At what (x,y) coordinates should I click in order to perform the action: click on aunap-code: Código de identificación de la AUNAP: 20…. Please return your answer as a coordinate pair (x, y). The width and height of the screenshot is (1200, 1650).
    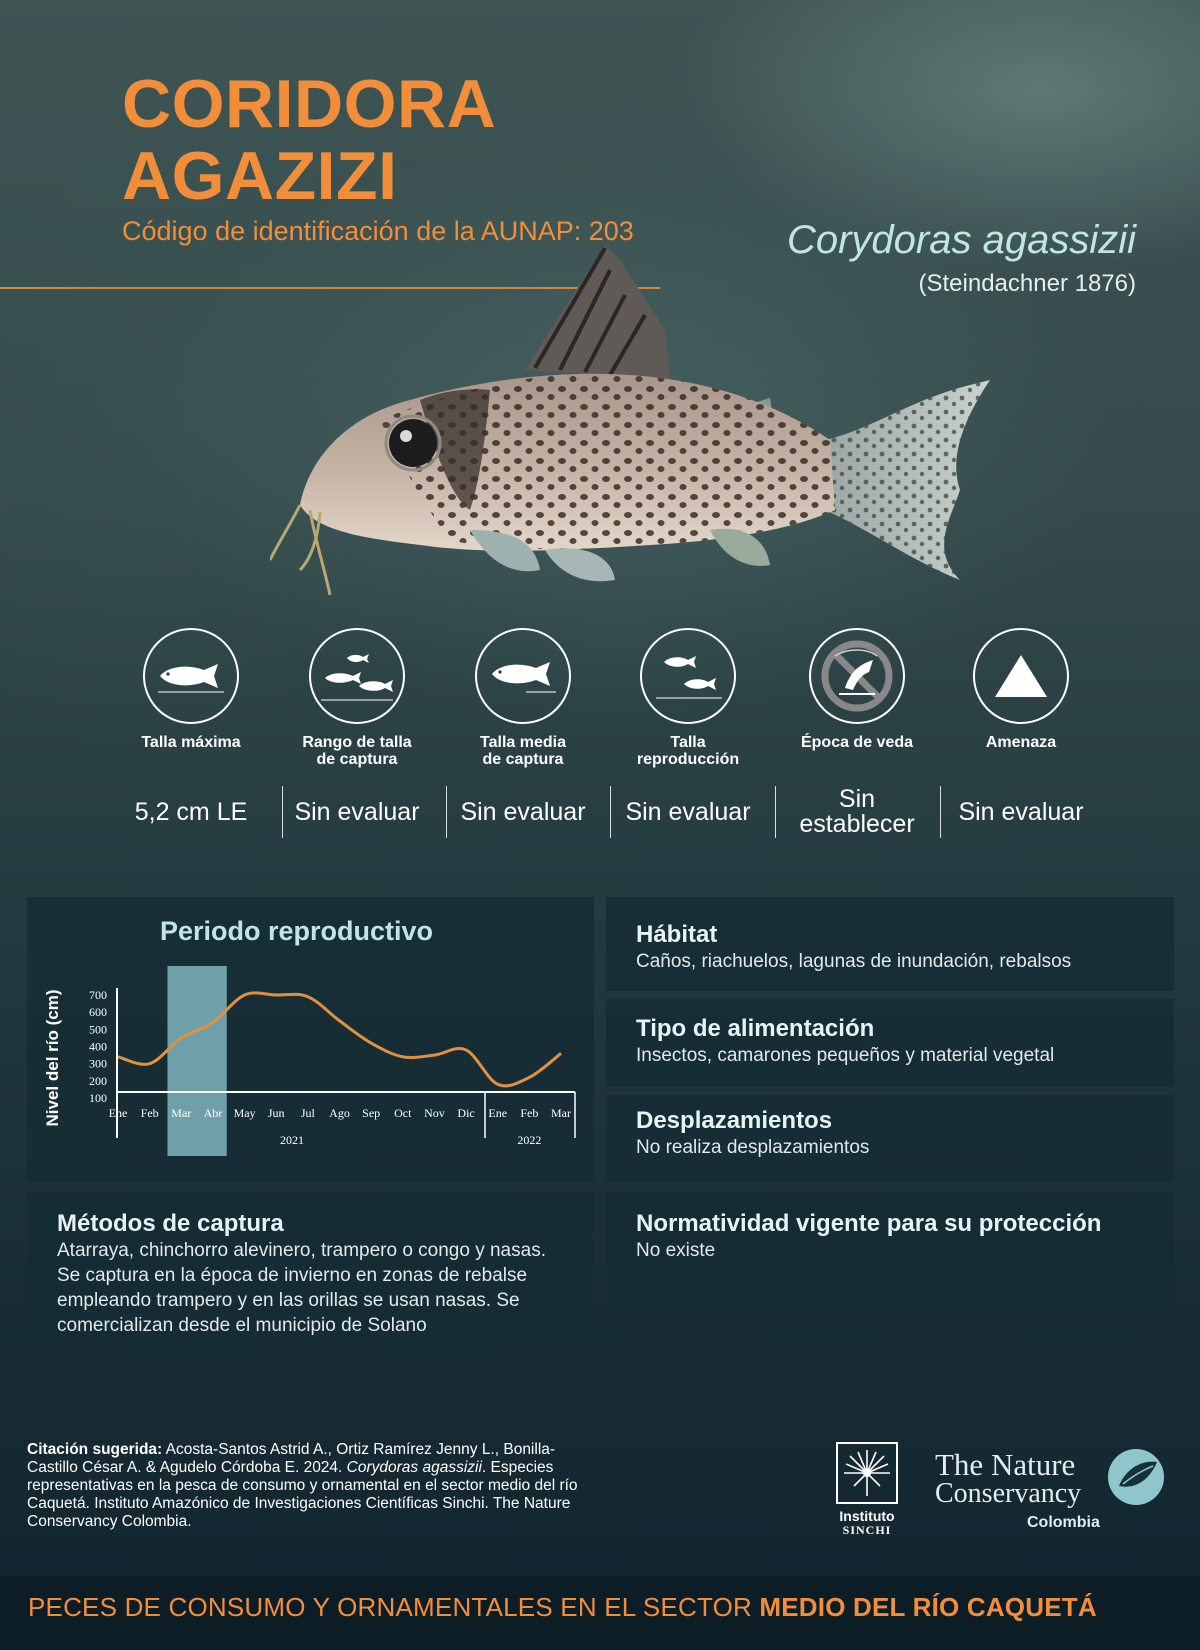
    Looking at the image, I should click on (378, 231).